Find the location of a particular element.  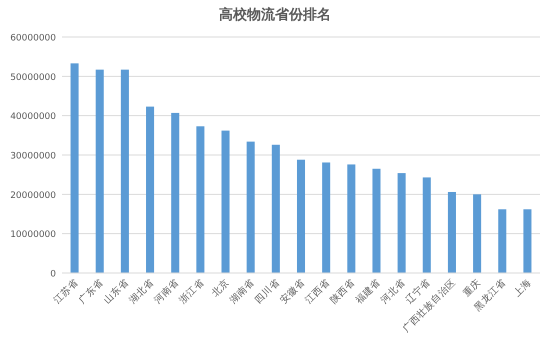

y-tick-label: 30000000 is located at coordinates (33, 157).